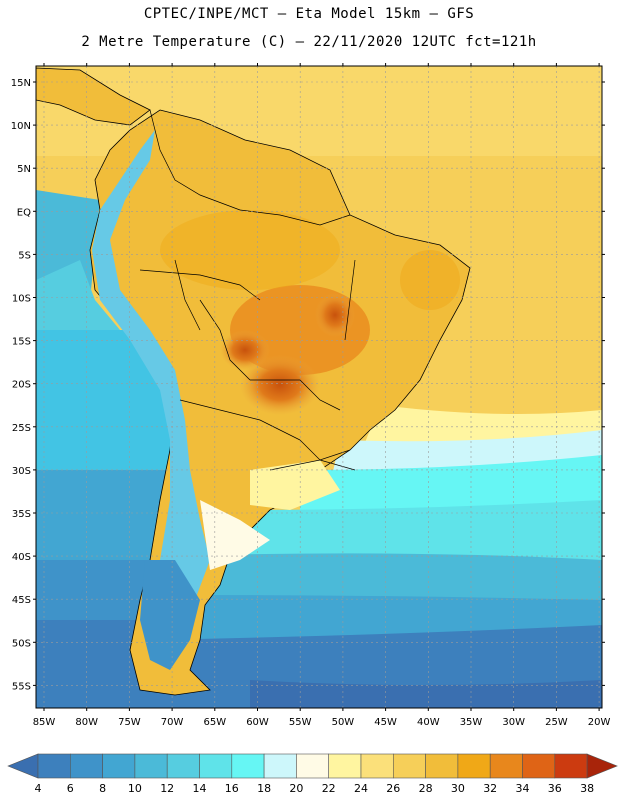 The height and width of the screenshot is (800, 618). I want to click on lon-label: 20W, so click(599, 722).